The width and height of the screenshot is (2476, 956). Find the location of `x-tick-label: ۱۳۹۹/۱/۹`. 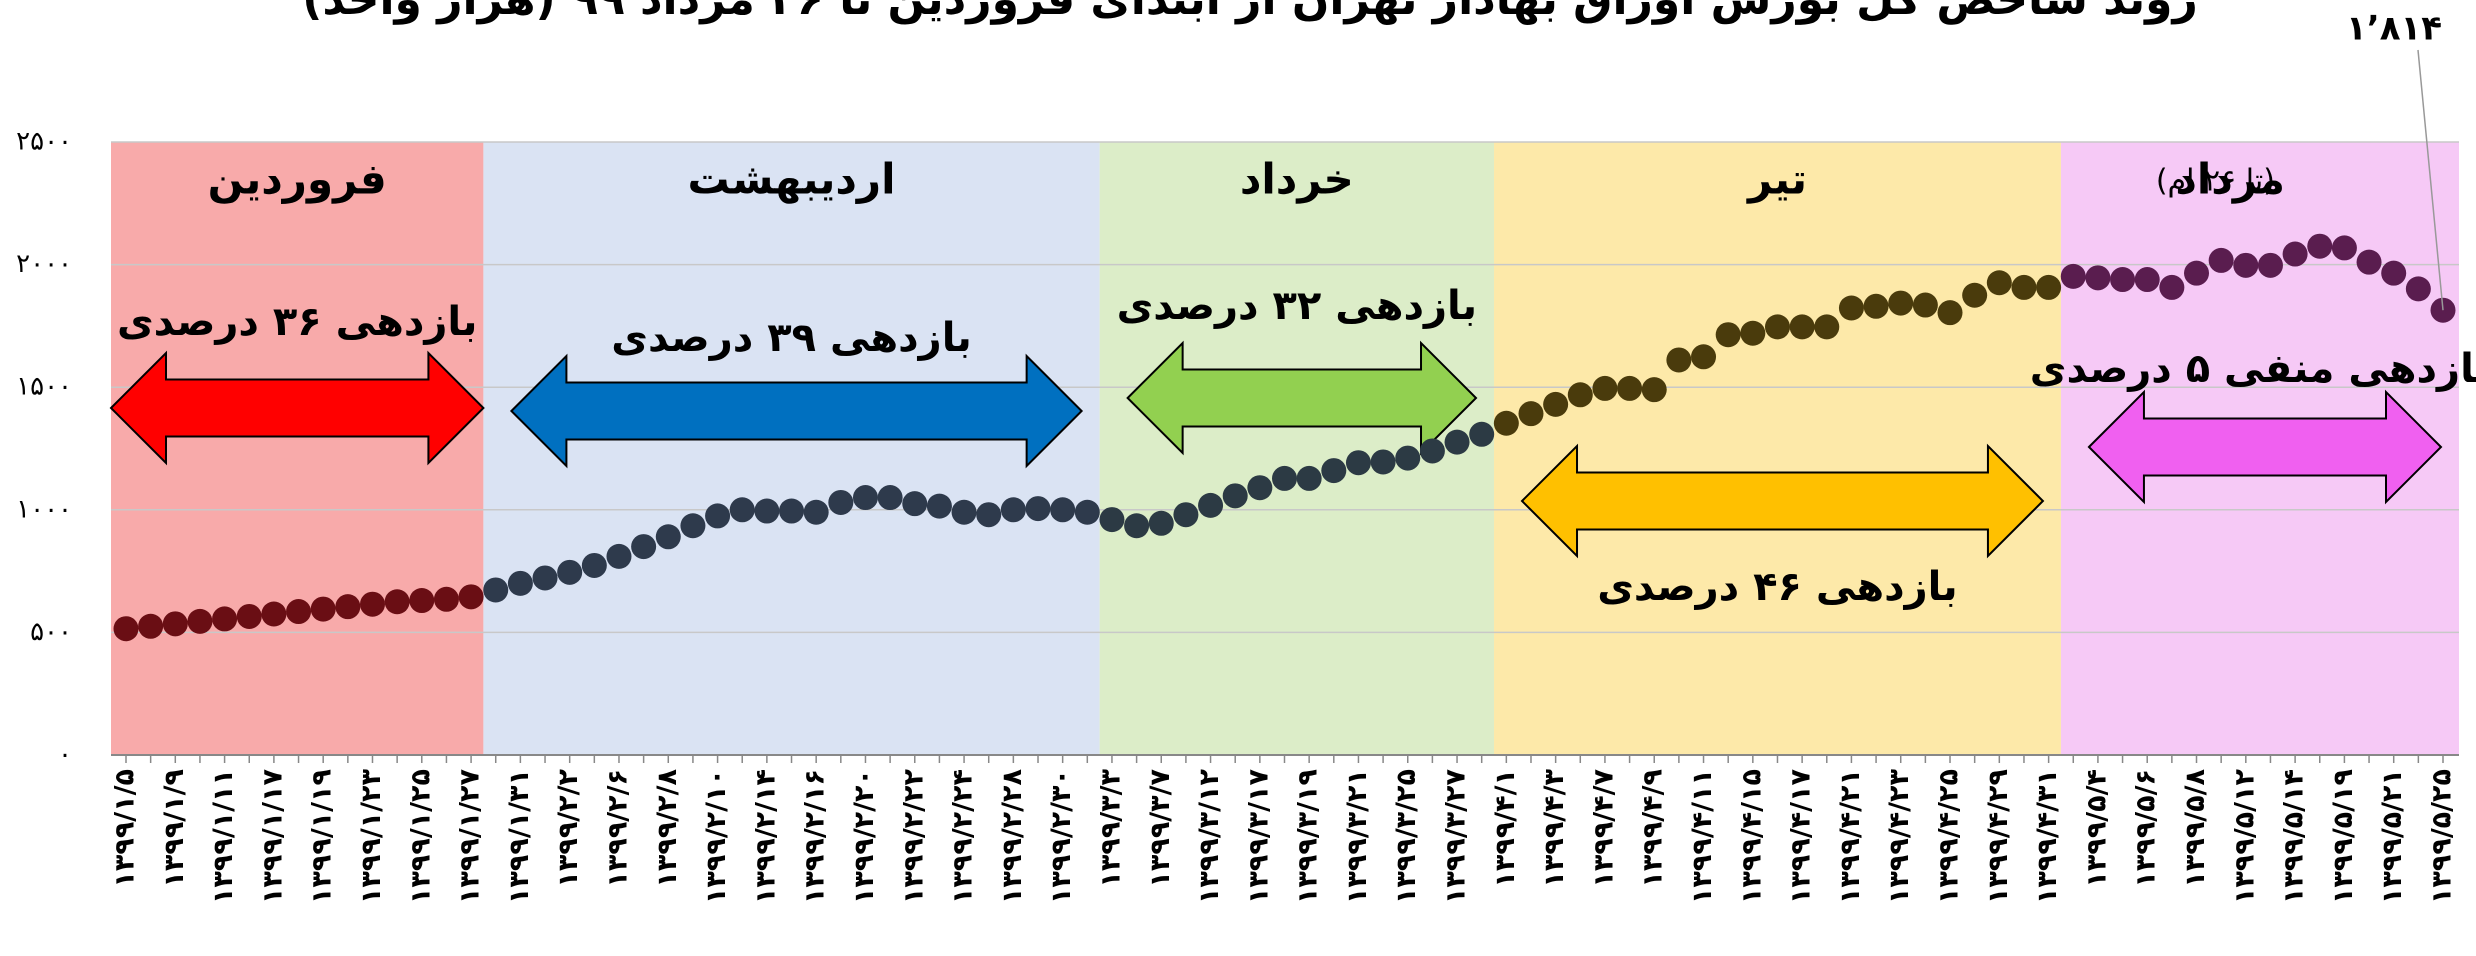

x-tick-label: ۱۳۹۹/۱/۹ is located at coordinates (174, 828).